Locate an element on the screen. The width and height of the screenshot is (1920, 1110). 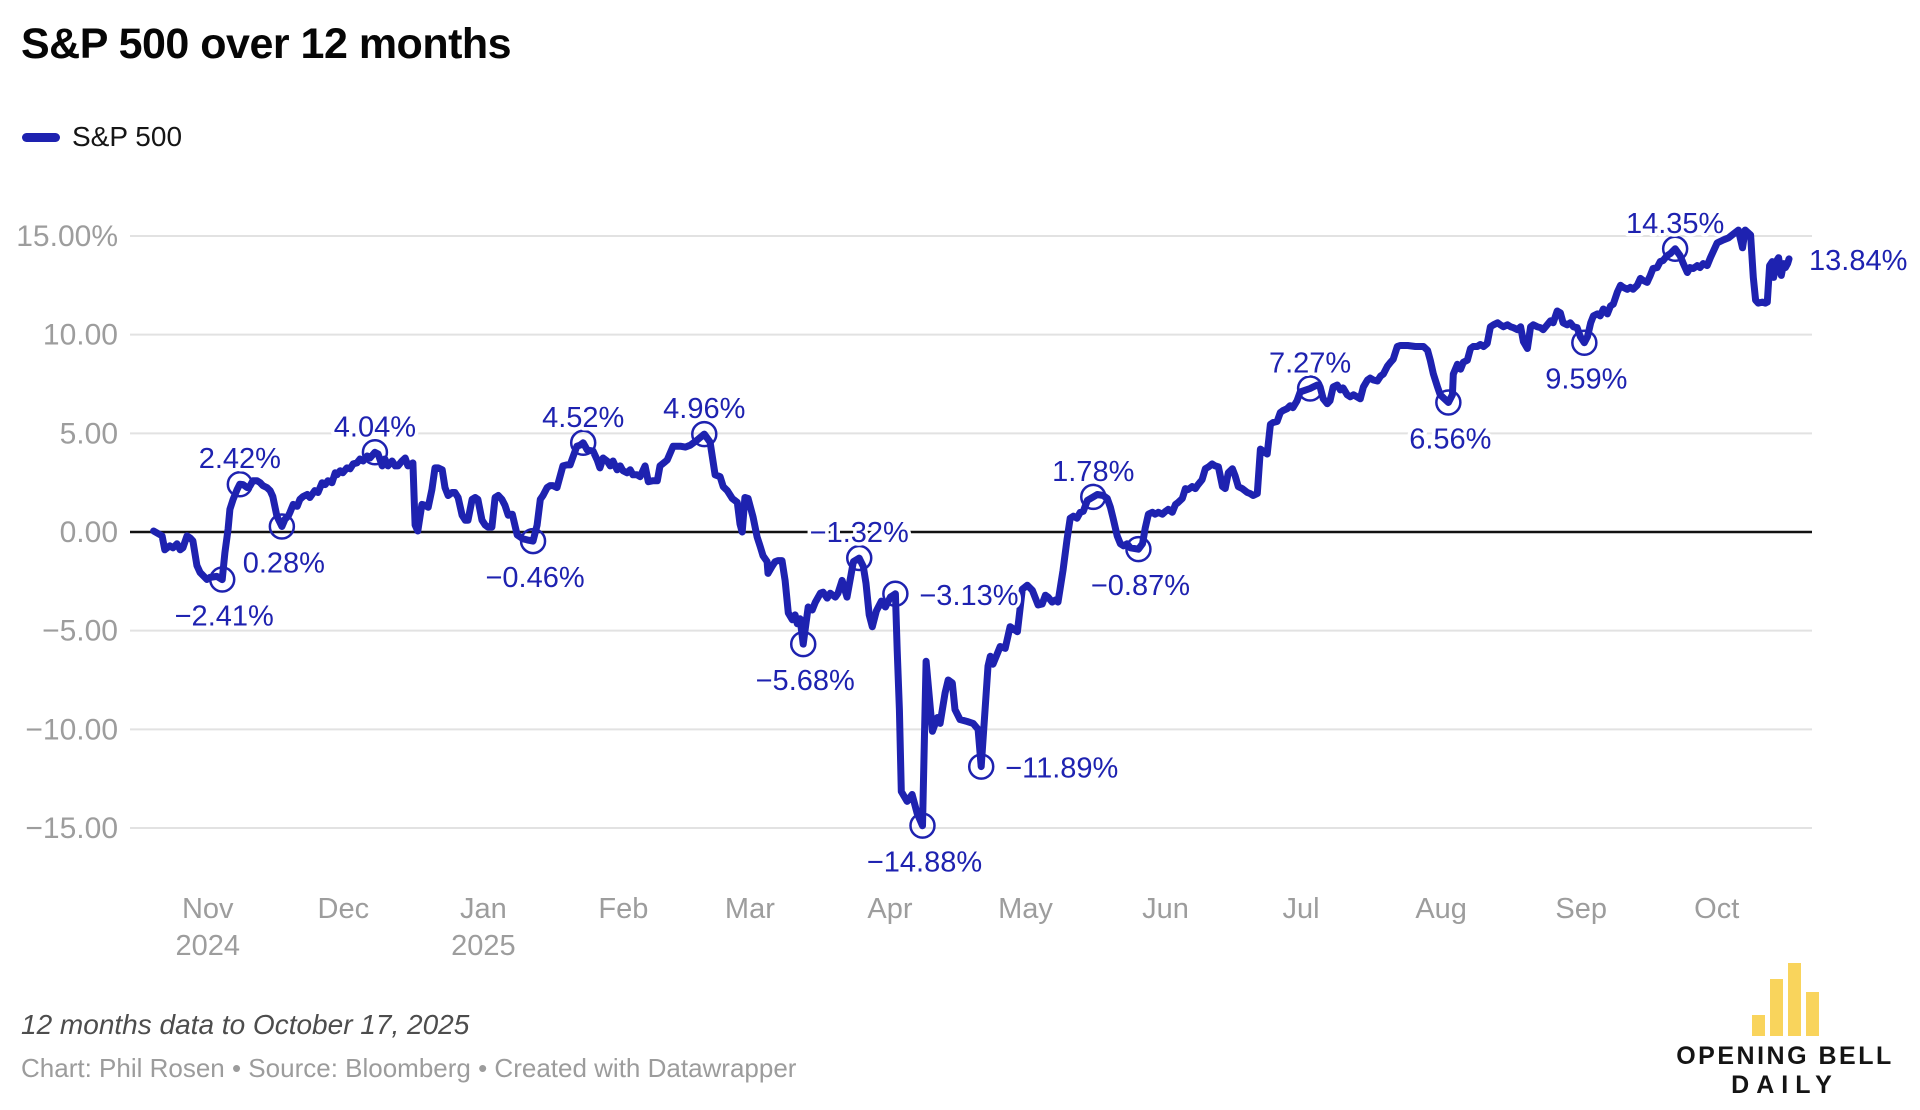
x-axis-year-label: 2024 is located at coordinates (208, 946).